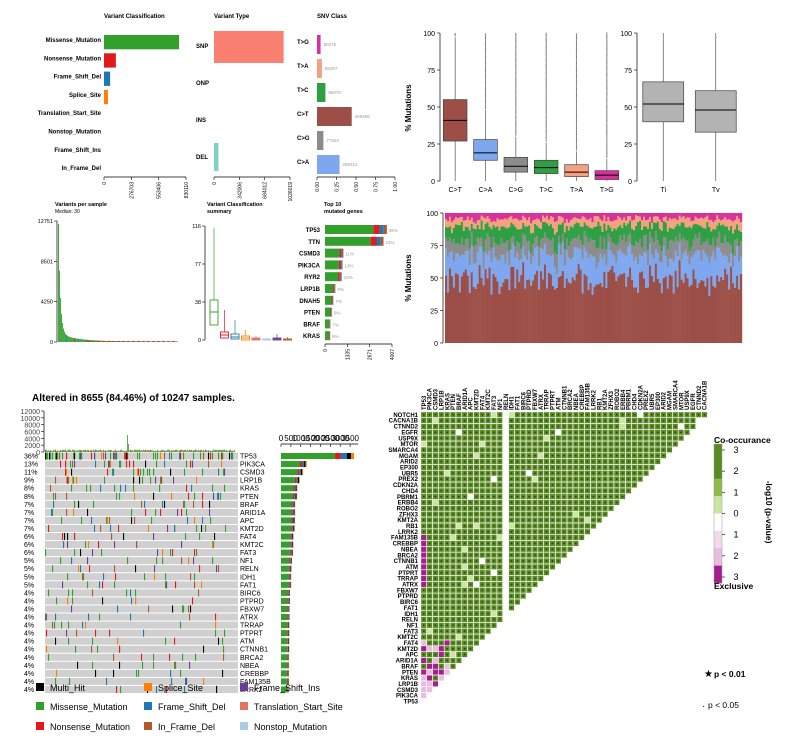 This screenshot has height=749, width=808. I want to click on oncoplot-gene-2: CSMD3, so click(252, 473).